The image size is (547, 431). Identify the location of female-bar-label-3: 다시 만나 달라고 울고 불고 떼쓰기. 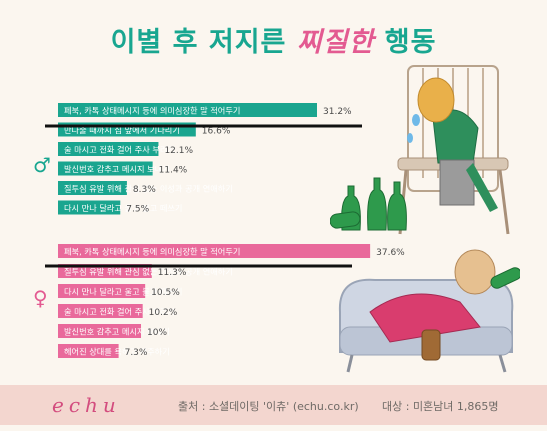
(123, 292).